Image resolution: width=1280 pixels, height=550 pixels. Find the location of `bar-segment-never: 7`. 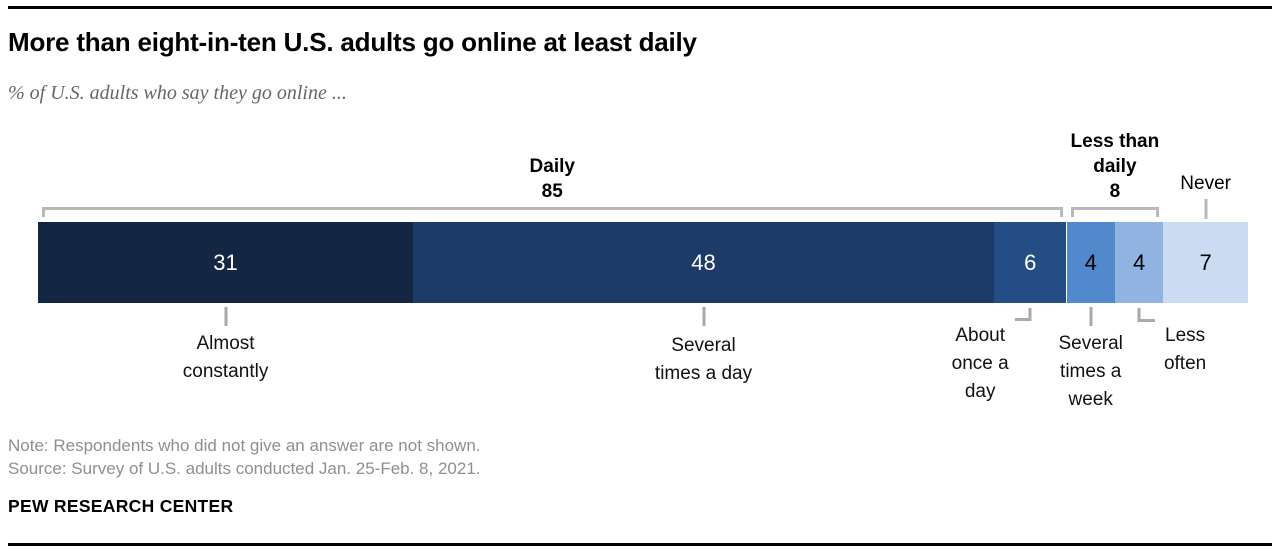

bar-segment-never: 7 is located at coordinates (1205, 262).